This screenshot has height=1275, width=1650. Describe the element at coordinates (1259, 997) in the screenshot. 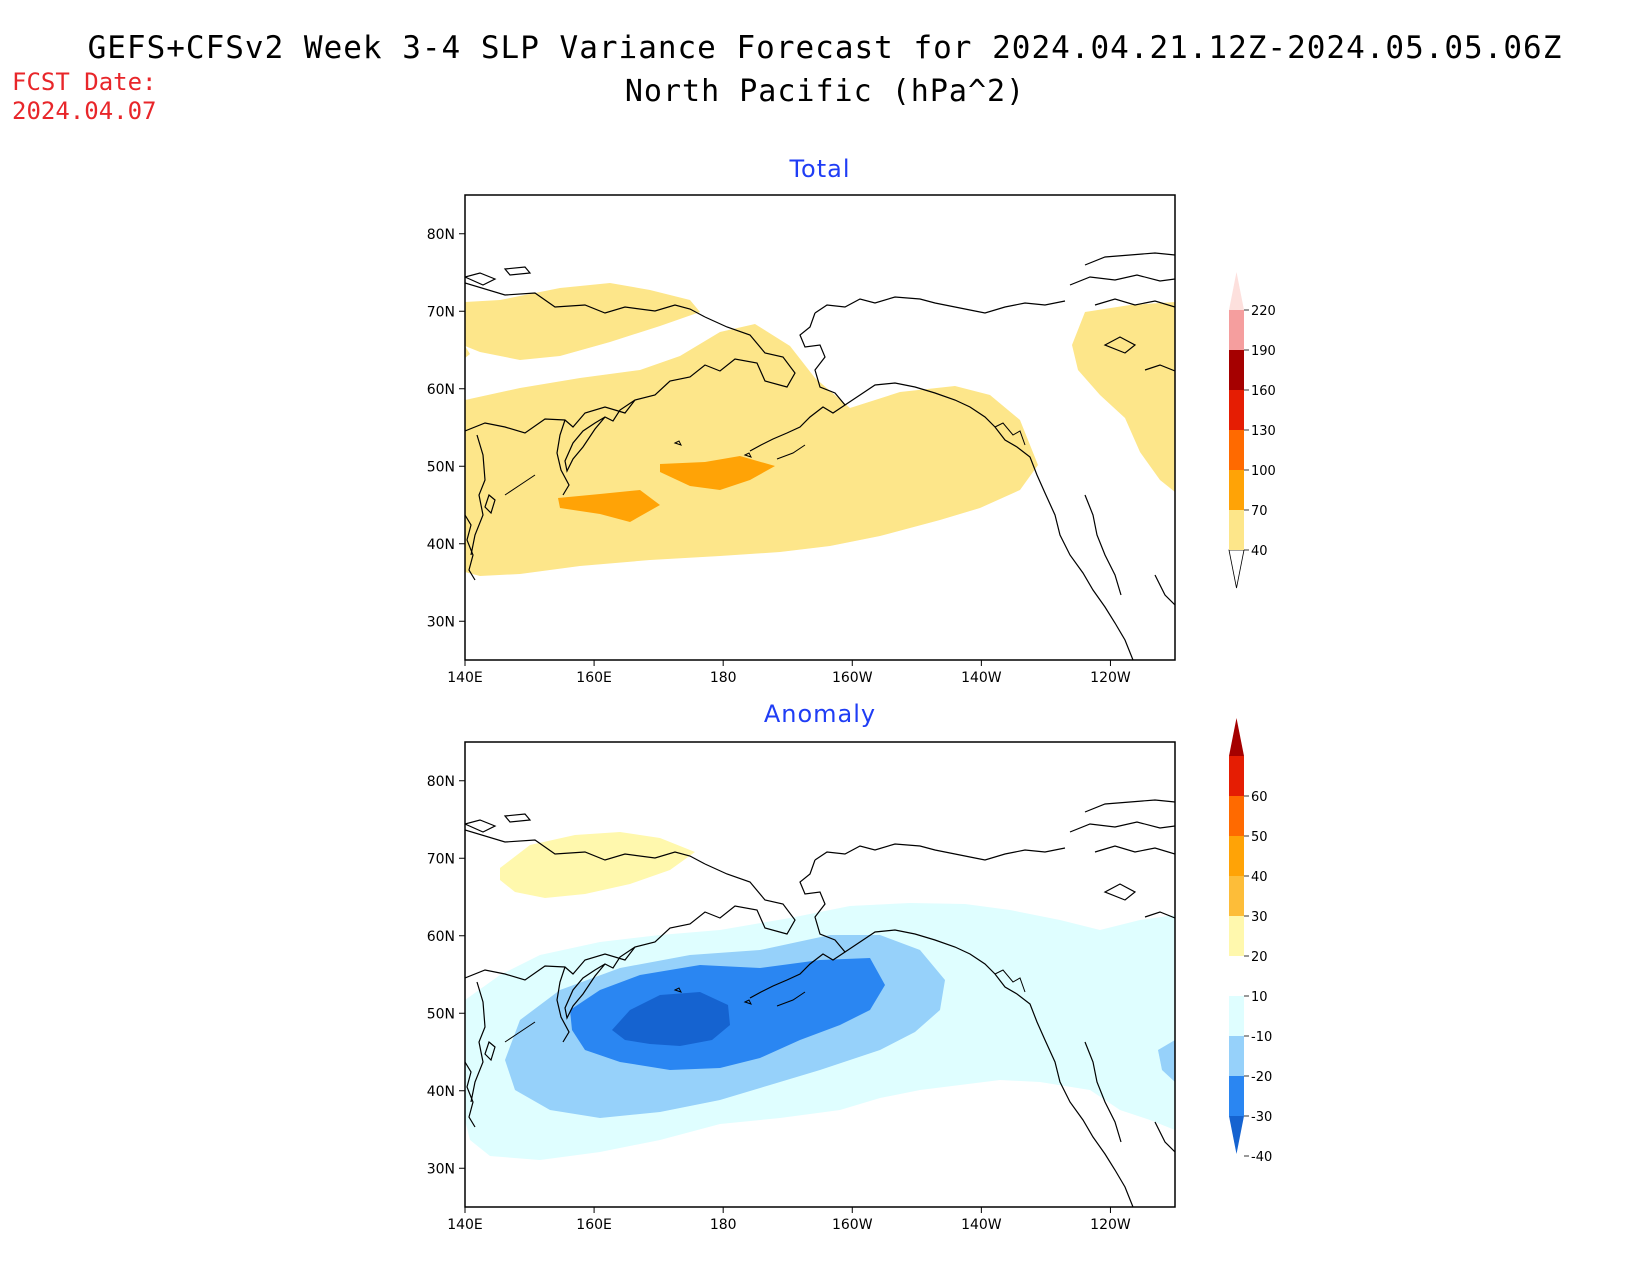

I see `colorbar-label: 10` at that location.